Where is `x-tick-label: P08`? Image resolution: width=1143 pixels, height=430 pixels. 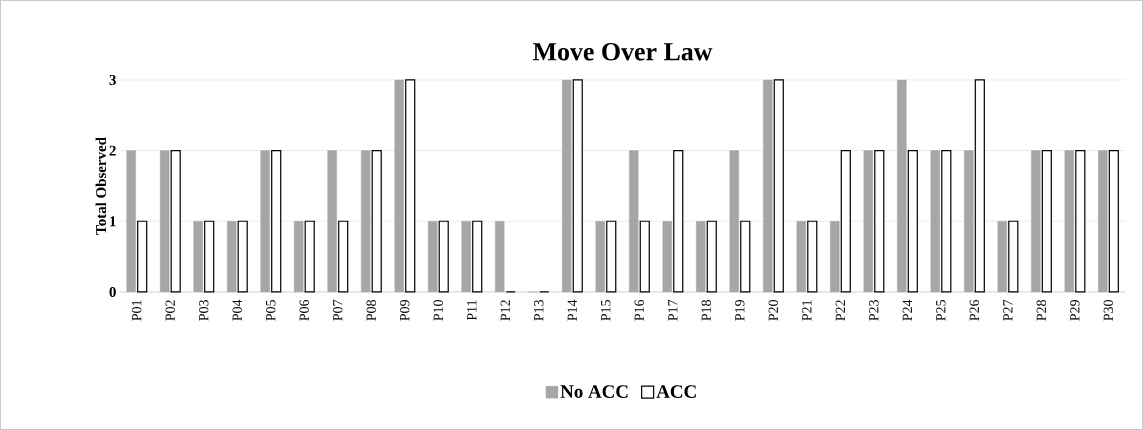
x-tick-label: P08 is located at coordinates (371, 310).